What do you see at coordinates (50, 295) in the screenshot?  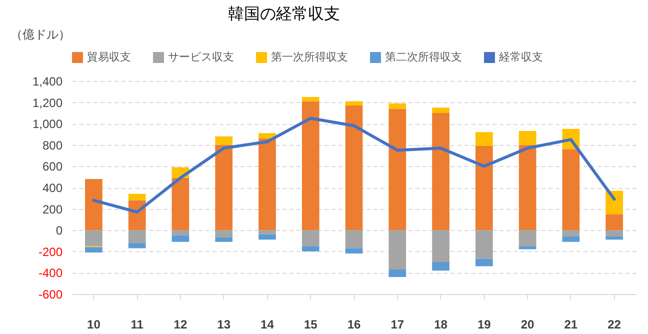 I see `y-tick-label: -600` at bounding box center [50, 295].